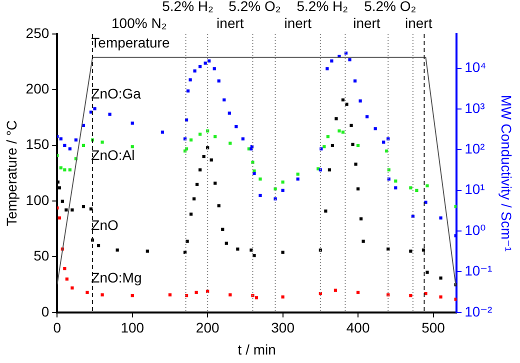 The image size is (520, 363). I want to click on x-tick-label: 300, so click(283, 328).